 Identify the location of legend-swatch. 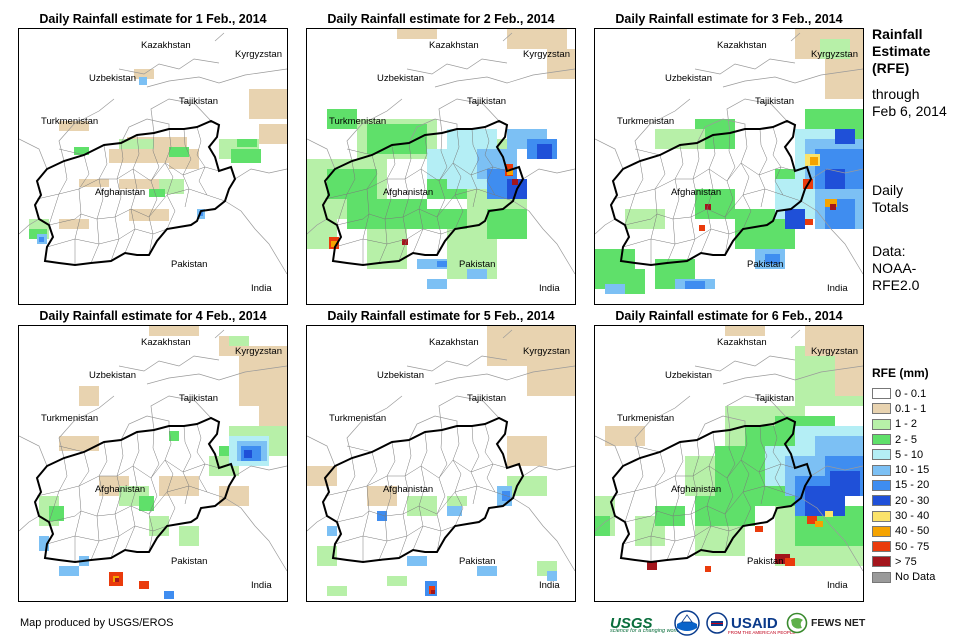
(881, 455).